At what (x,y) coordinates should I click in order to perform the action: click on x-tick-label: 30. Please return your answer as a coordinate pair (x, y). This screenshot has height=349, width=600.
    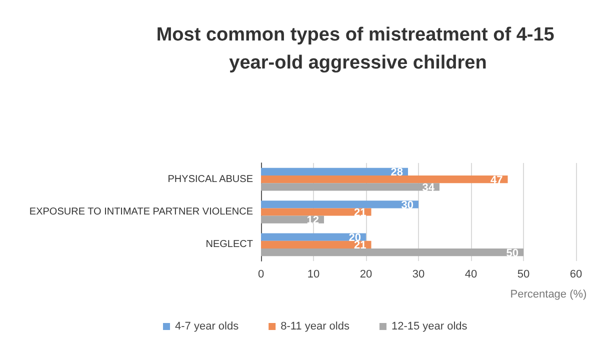
    Looking at the image, I should click on (418, 274).